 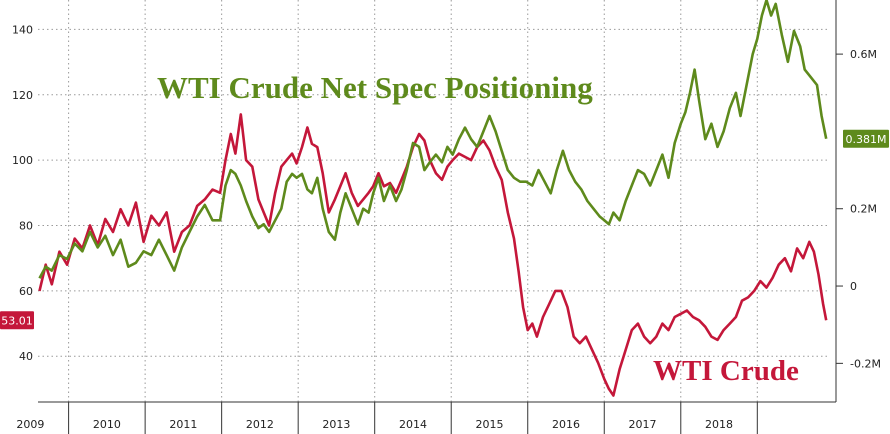 I want to click on last-value-label-net-spec: 0.381M, so click(x=866, y=139).